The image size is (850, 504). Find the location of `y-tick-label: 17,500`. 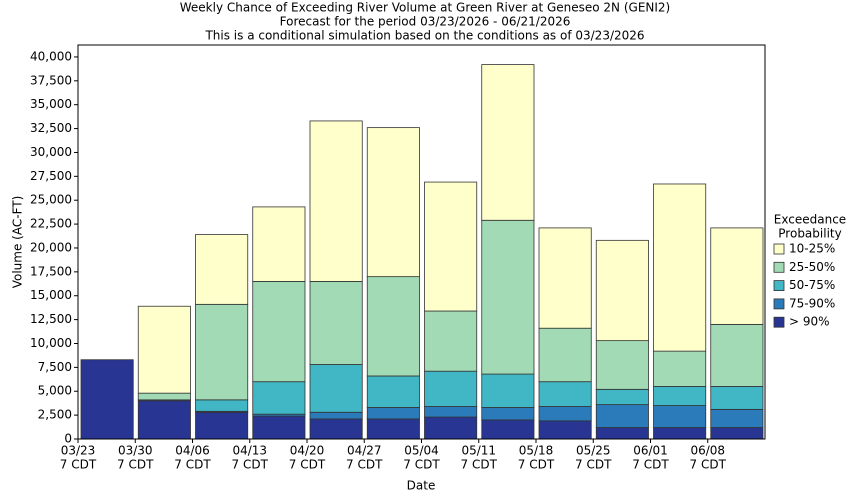

y-tick-label: 17,500 is located at coordinates (51, 271).